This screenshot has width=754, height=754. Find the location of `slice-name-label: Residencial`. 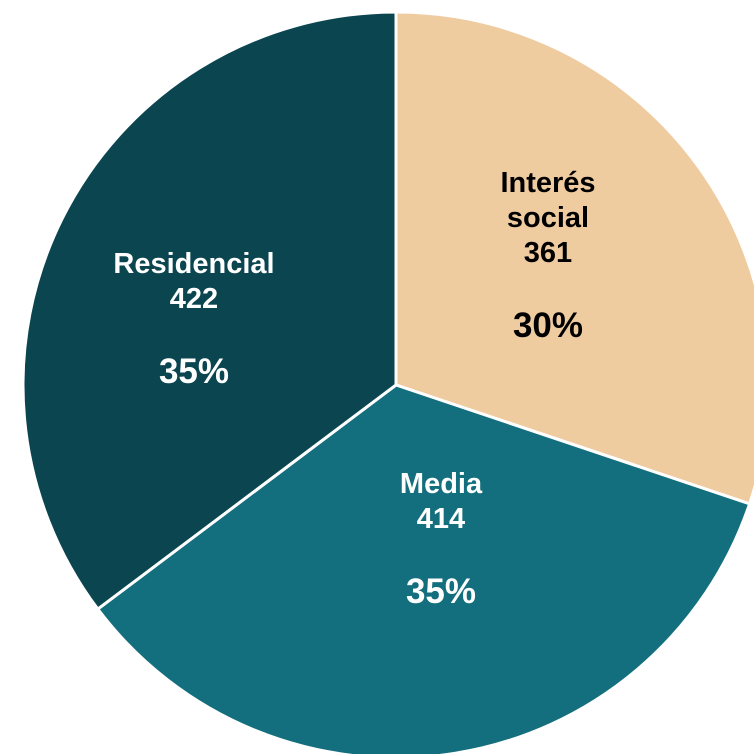

slice-name-label: Residencial is located at coordinates (193, 264).